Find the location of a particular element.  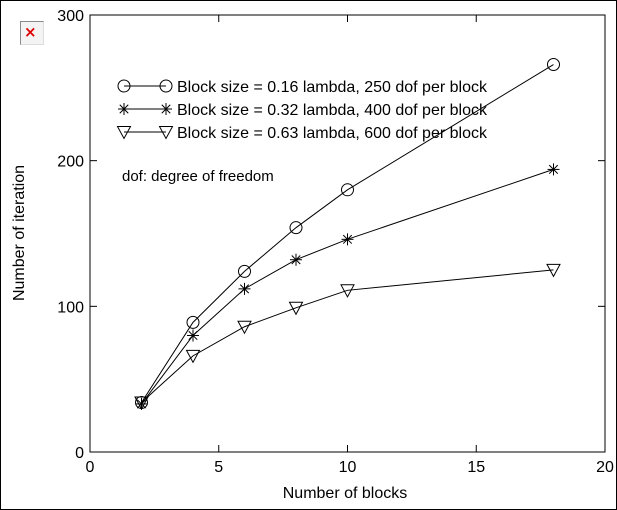

y-tick-label: 300 is located at coordinates (70, 16).